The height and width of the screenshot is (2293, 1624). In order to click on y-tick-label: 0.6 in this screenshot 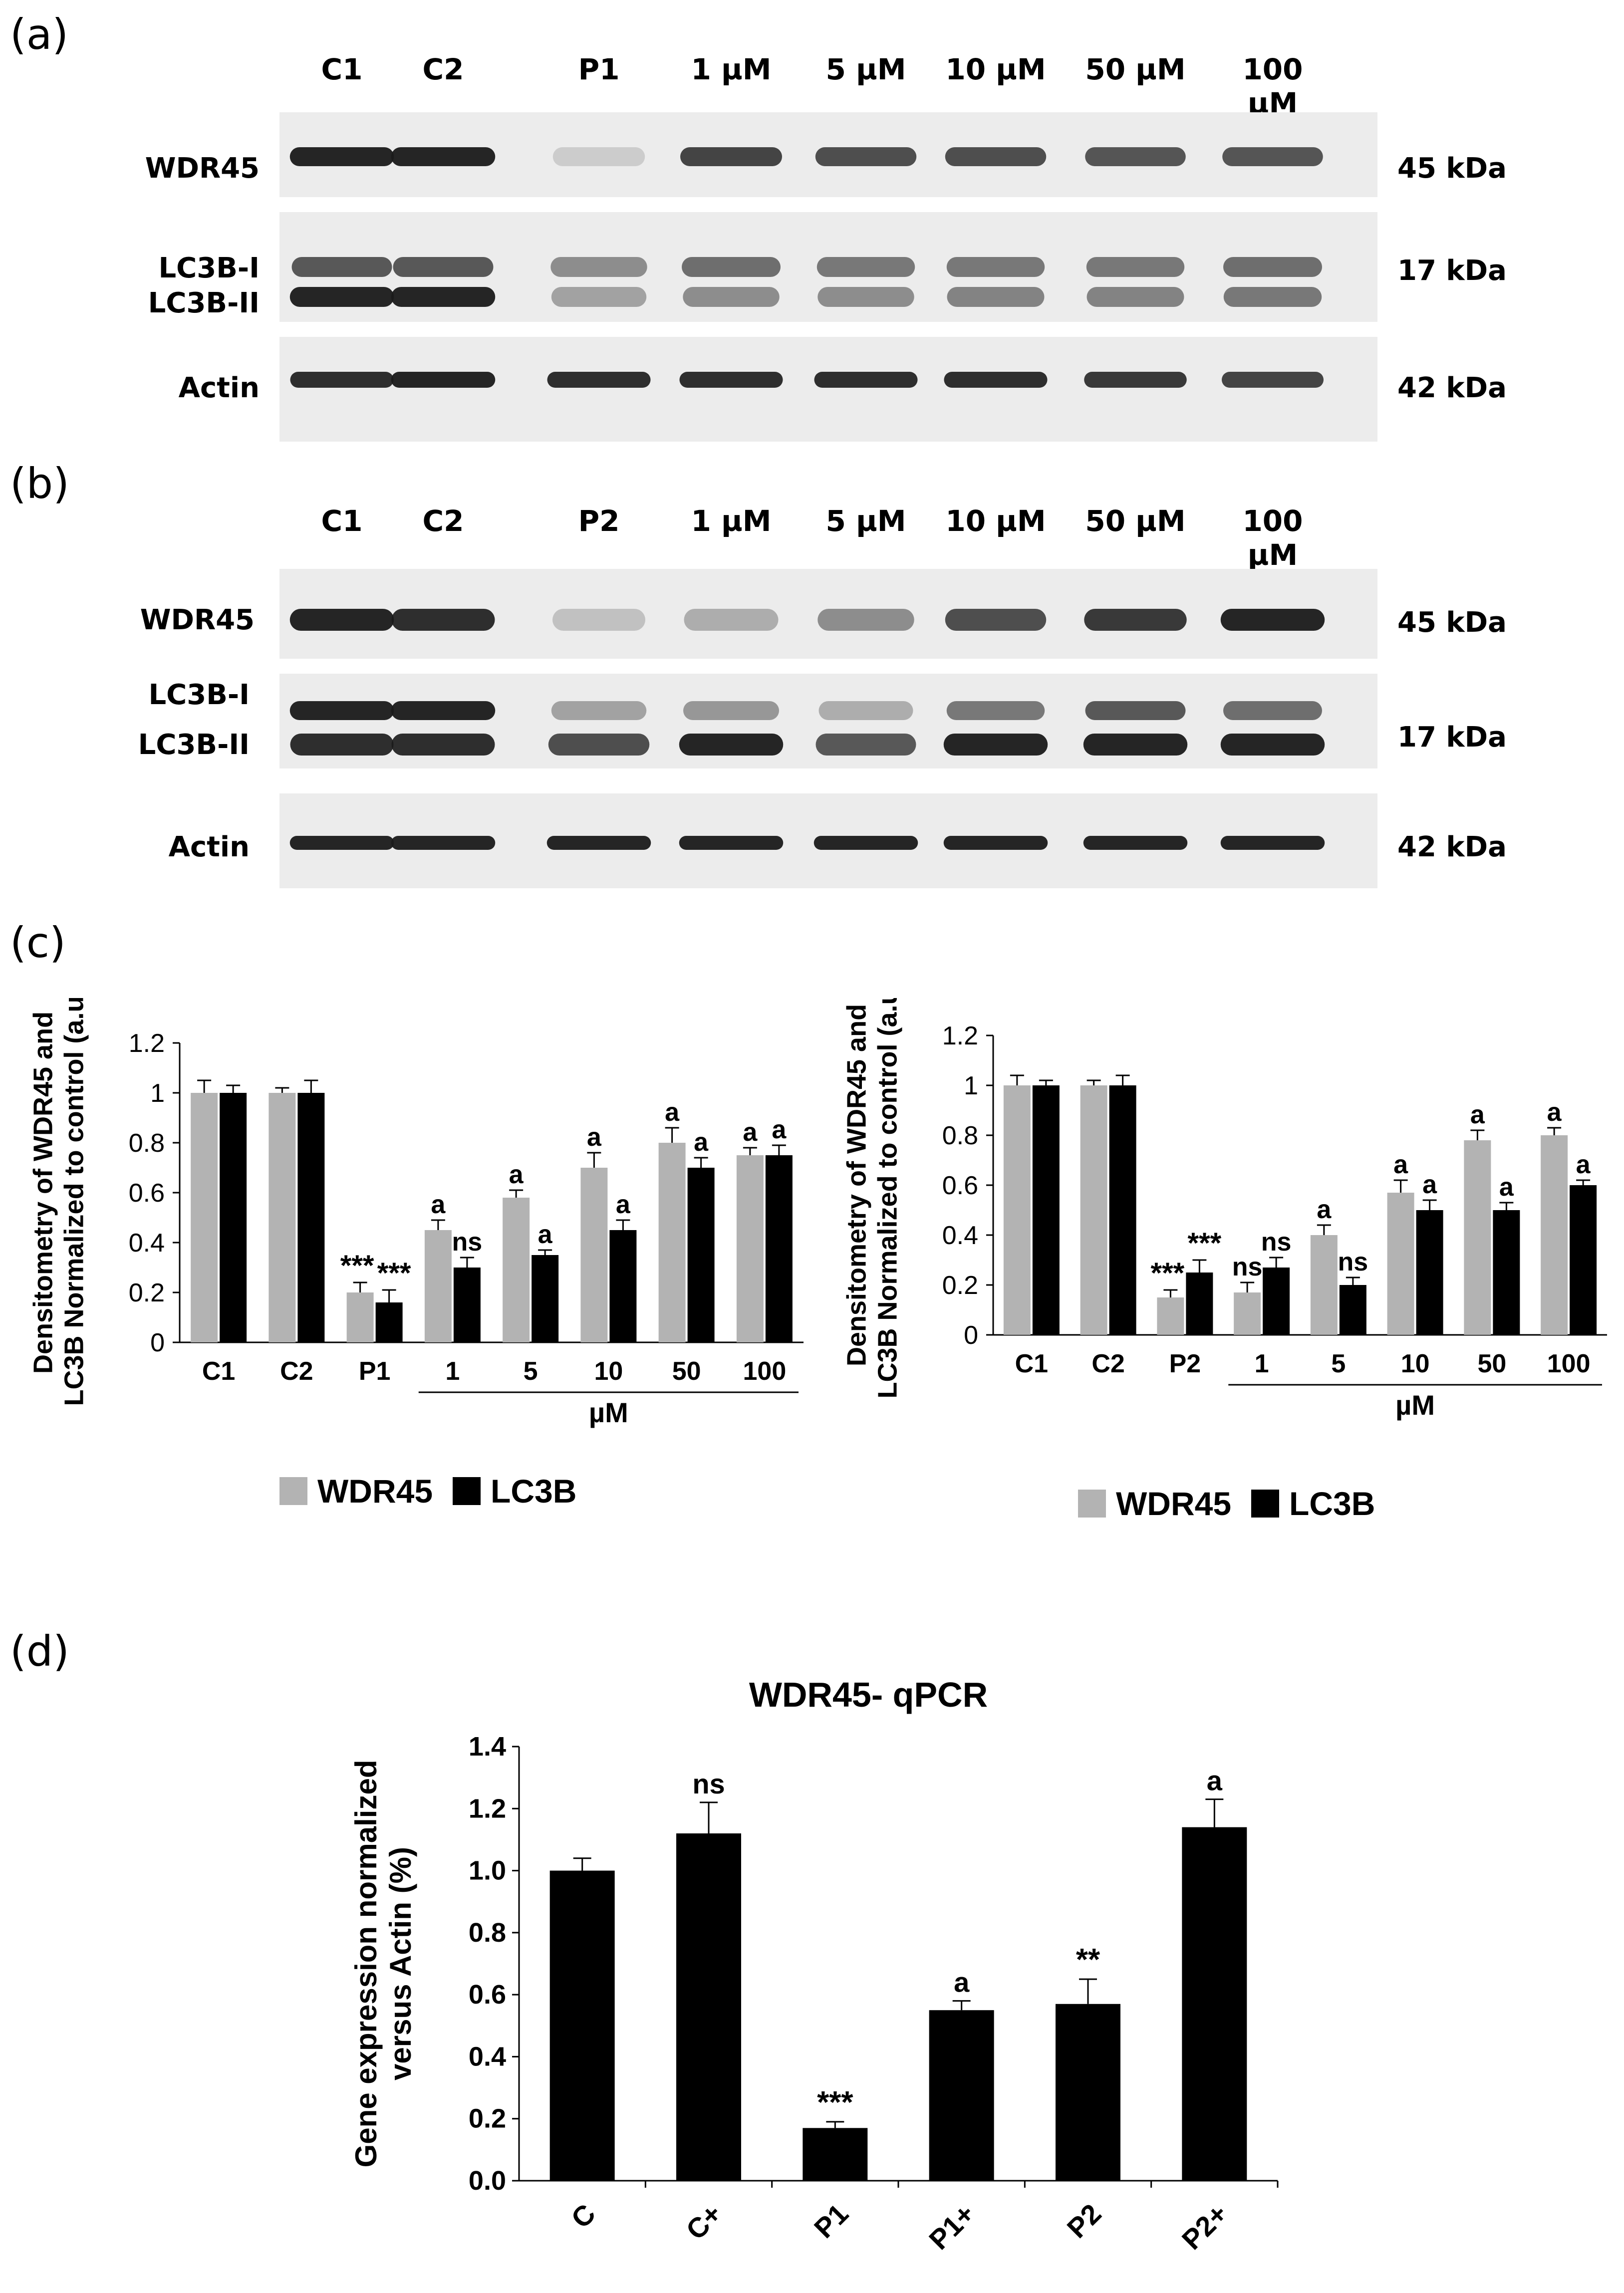, I will do `click(147, 1194)`.